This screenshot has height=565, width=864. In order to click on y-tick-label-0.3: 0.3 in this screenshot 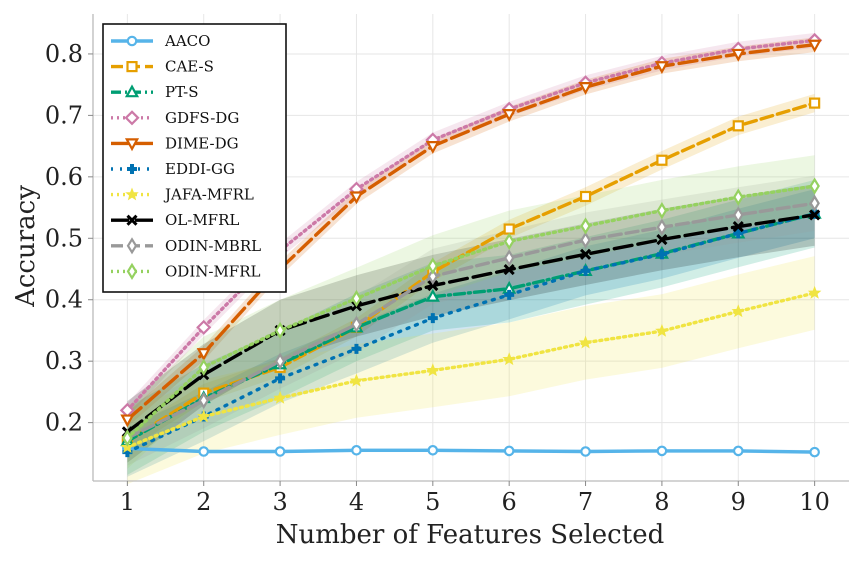, I will do `click(64, 361)`.